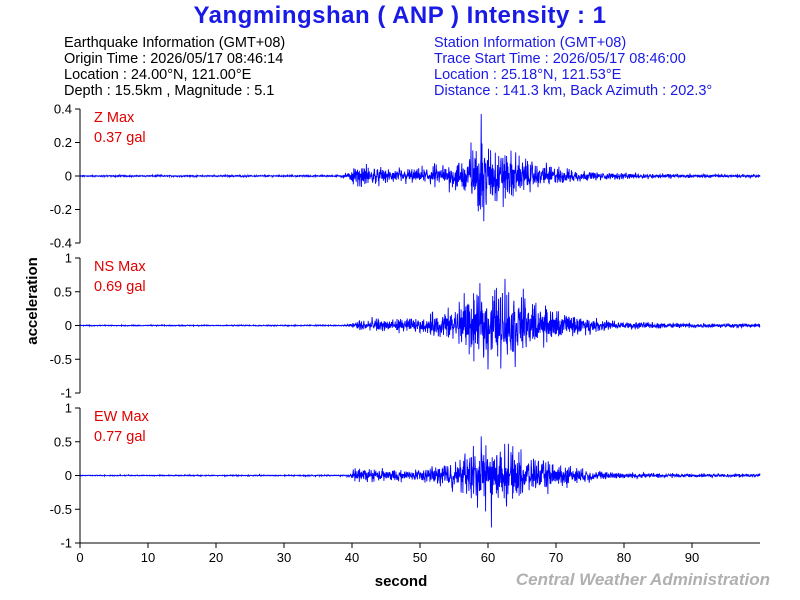  What do you see at coordinates (120, 267) in the screenshot?
I see `max-label-ns: NS Max` at bounding box center [120, 267].